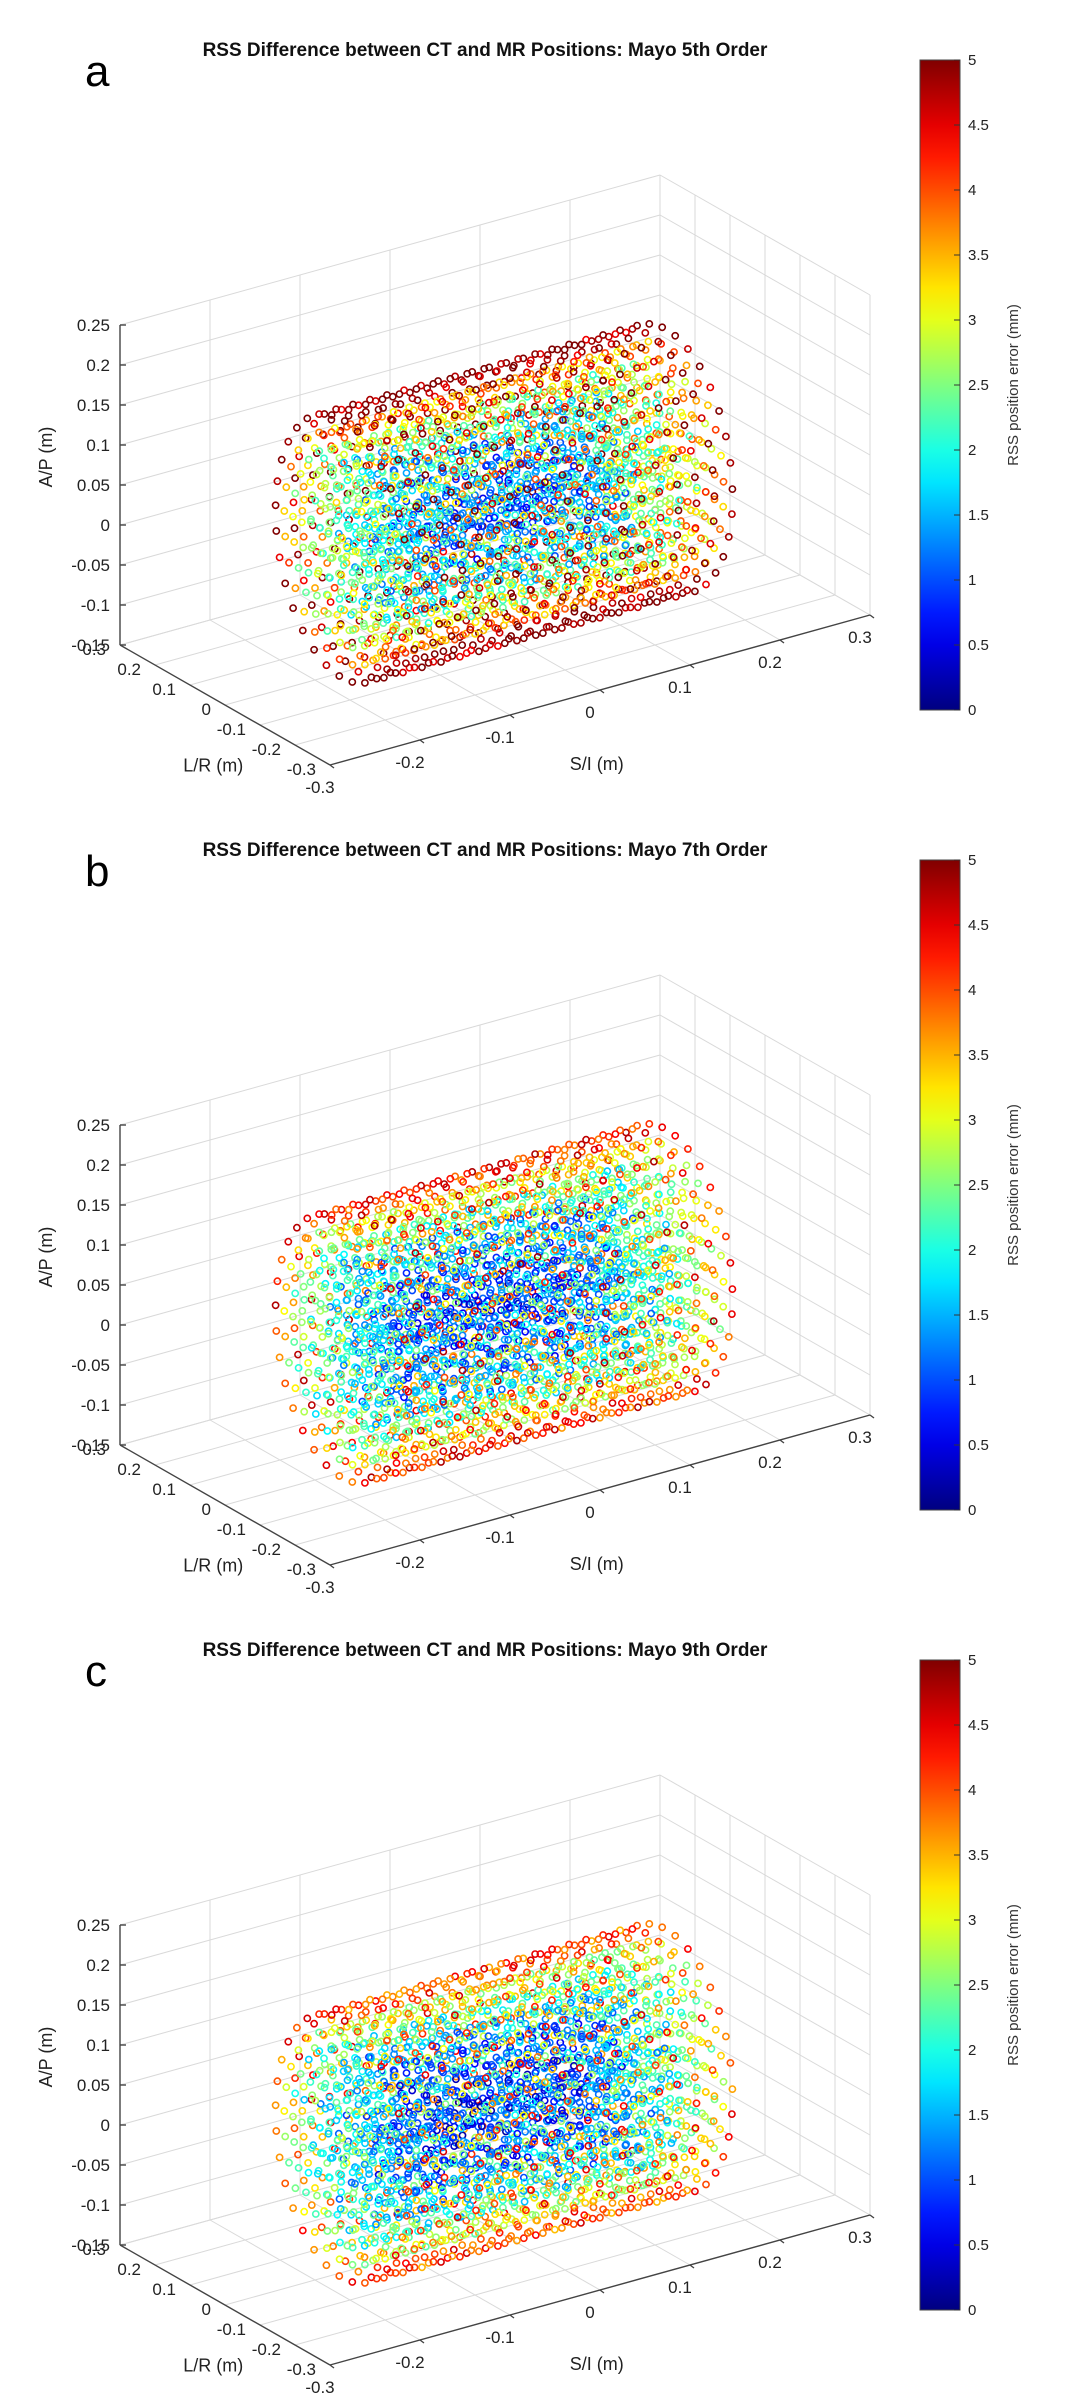 The width and height of the screenshot is (1067, 2400). What do you see at coordinates (770, 662) in the screenshot?
I see `x-tick-label: 0.2` at bounding box center [770, 662].